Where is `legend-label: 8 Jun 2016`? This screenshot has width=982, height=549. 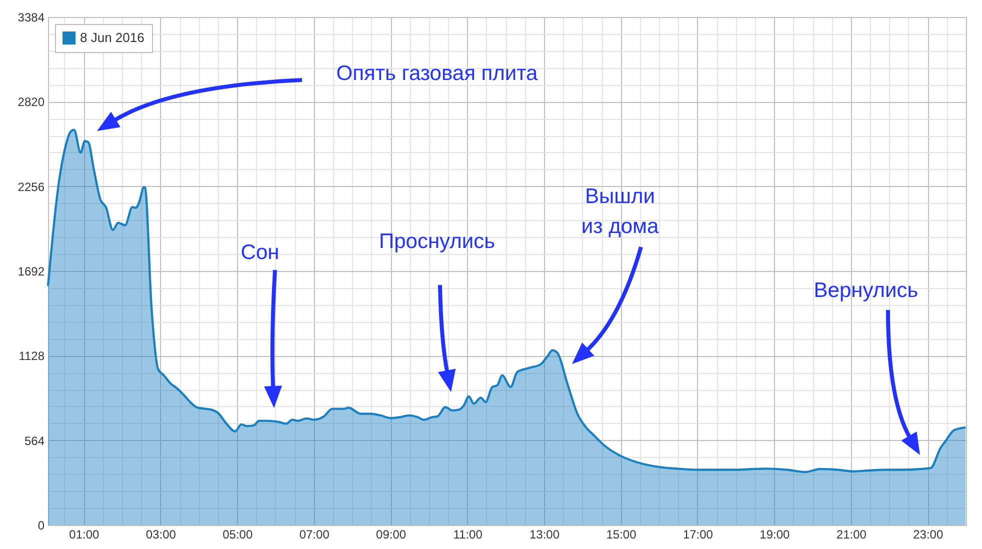 legend-label: 8 Jun 2016 is located at coordinates (112, 37).